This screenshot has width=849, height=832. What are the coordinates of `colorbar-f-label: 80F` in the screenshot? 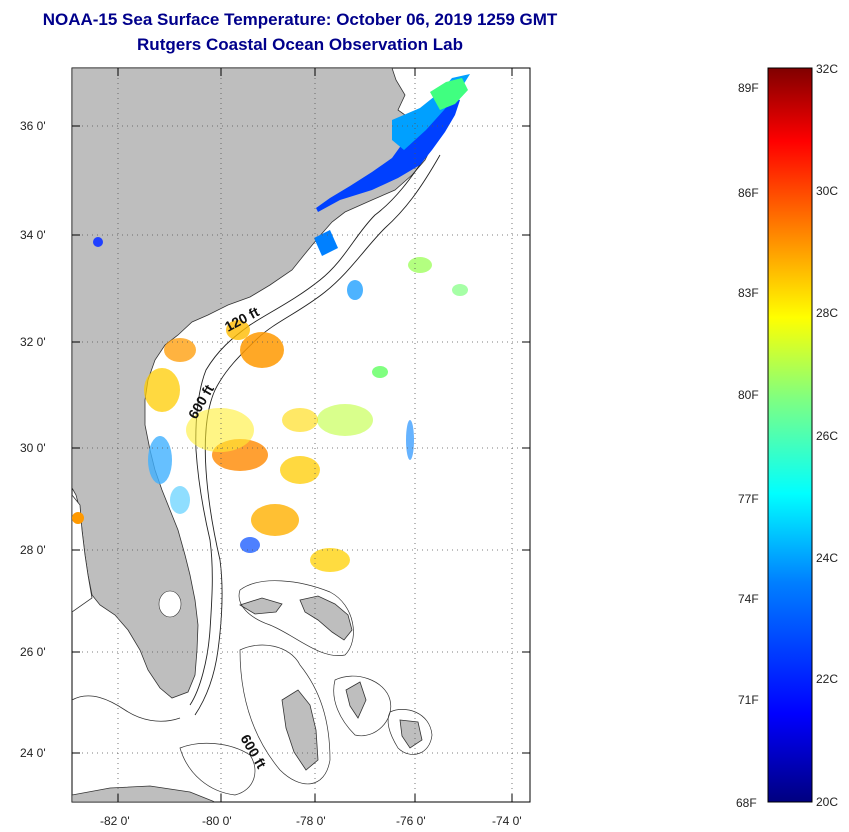 It's located at (748, 395).